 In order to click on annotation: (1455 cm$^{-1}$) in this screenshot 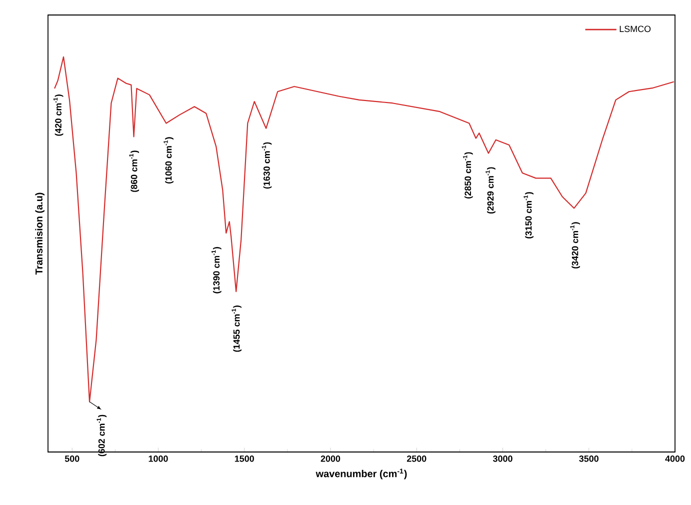, I will do `click(237, 329)`.